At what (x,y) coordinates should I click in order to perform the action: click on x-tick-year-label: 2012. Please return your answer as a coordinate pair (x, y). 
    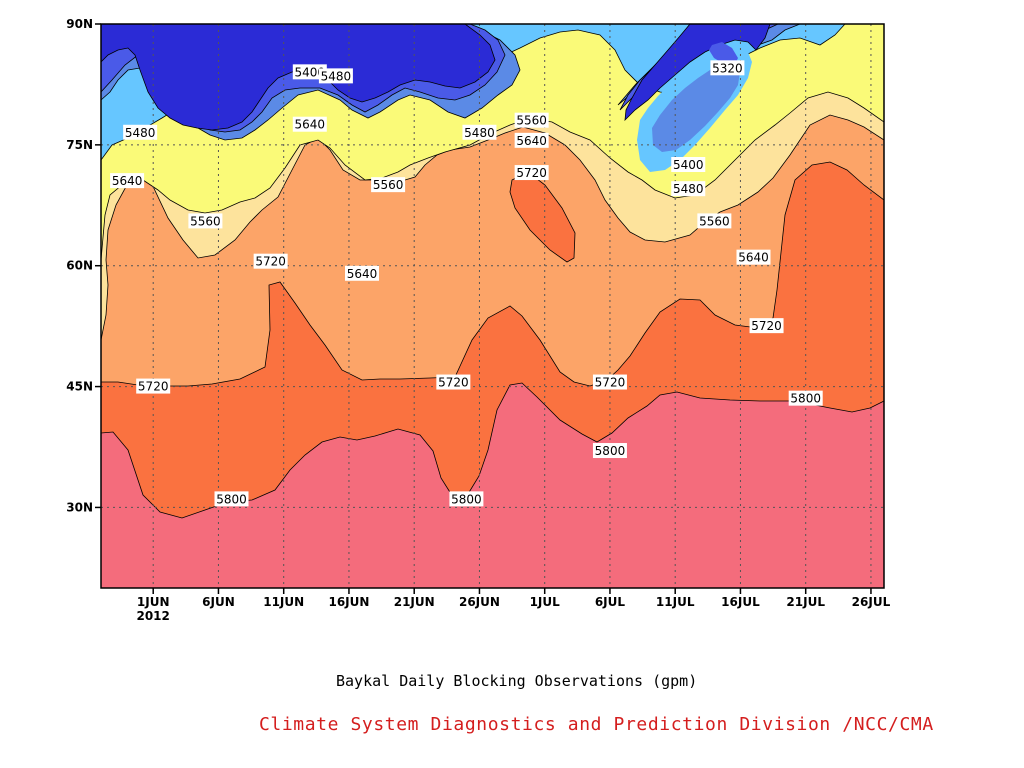
    Looking at the image, I should click on (152, 616).